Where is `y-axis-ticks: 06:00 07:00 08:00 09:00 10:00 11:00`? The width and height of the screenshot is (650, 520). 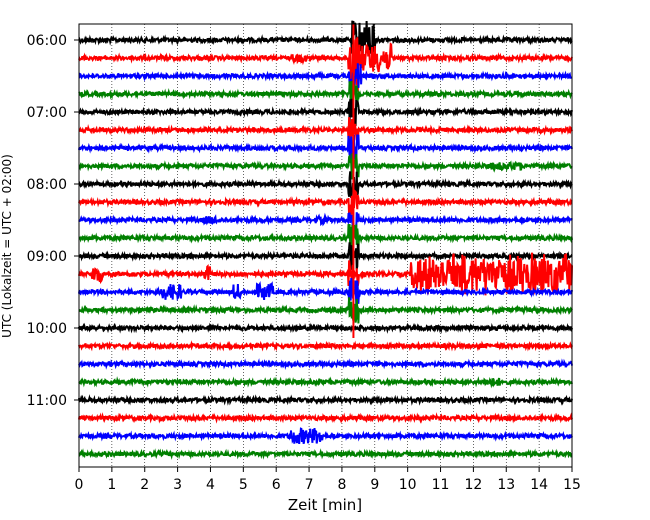 y-axis-ticks: 06:00 07:00 08:00 09:00 10:00 11:00 is located at coordinates (53, 221).